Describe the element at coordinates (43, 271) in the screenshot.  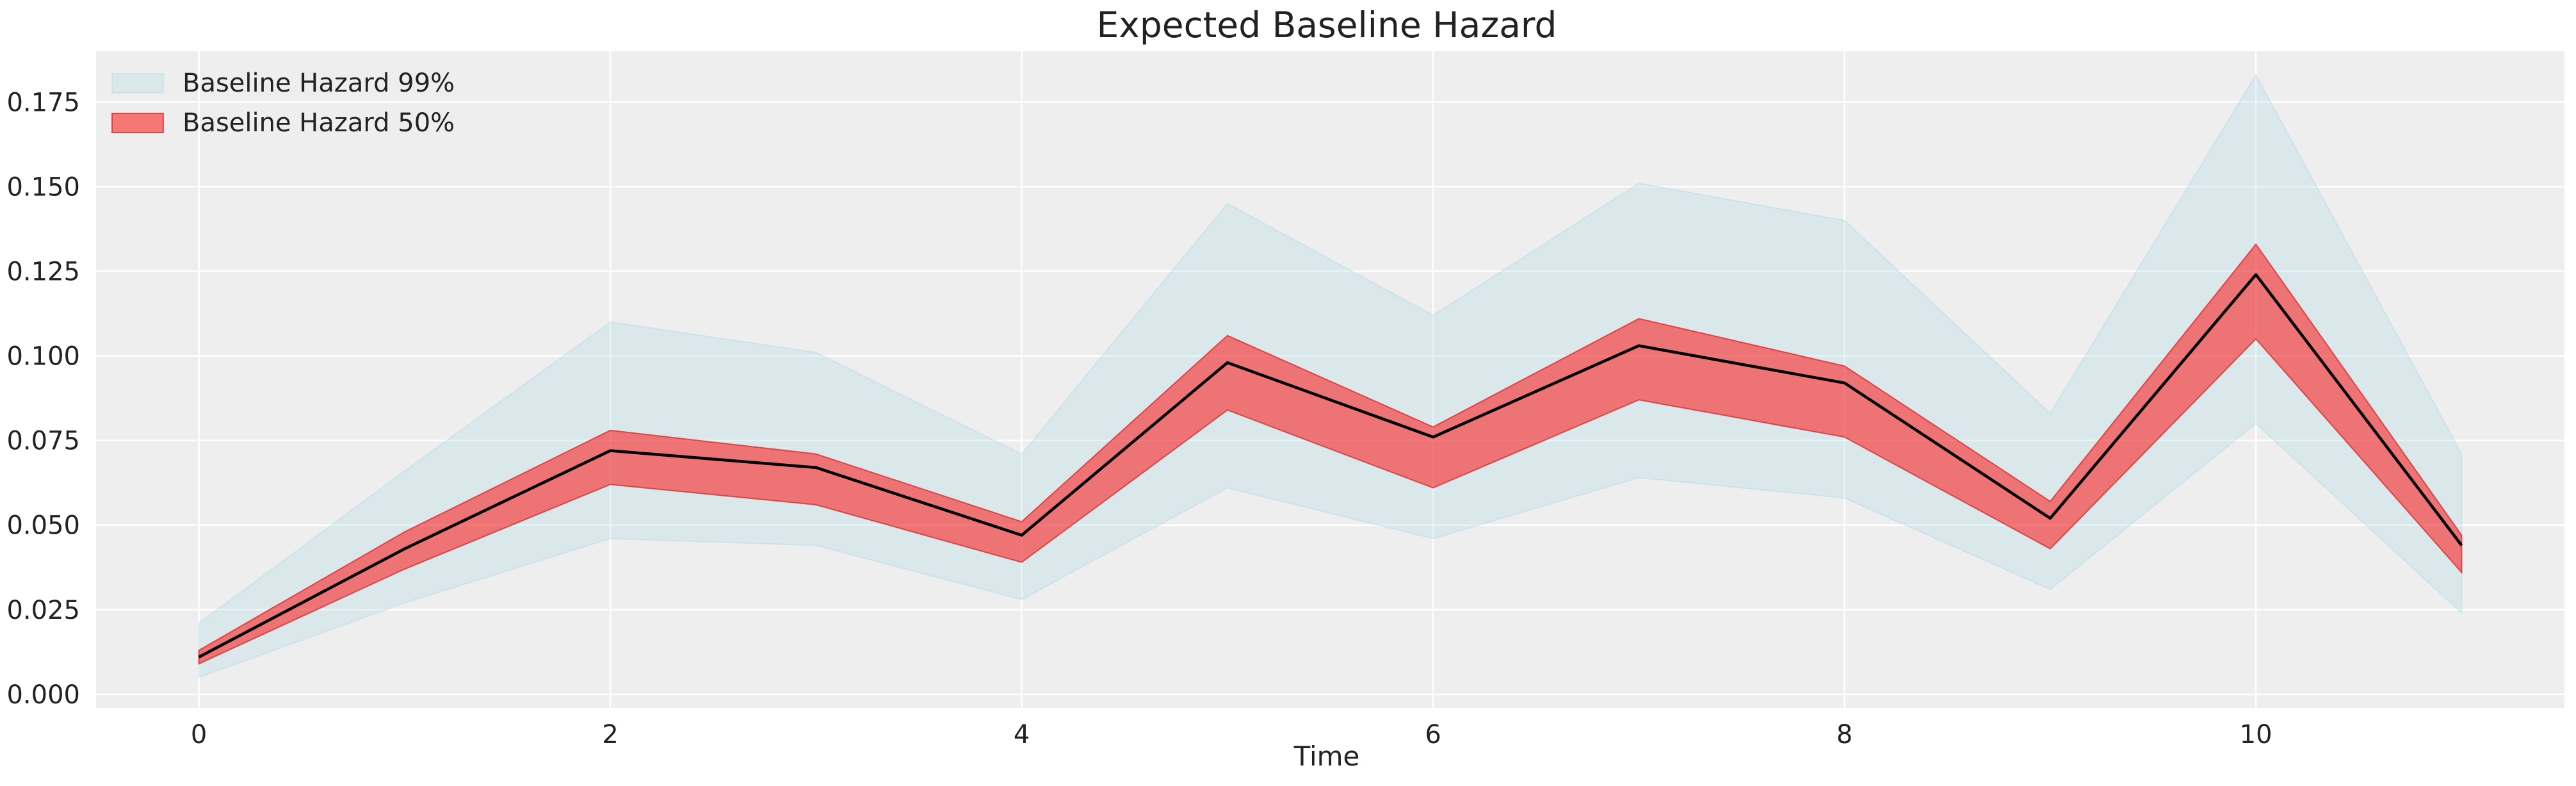
I see `y-tick-label: 0.125` at that location.